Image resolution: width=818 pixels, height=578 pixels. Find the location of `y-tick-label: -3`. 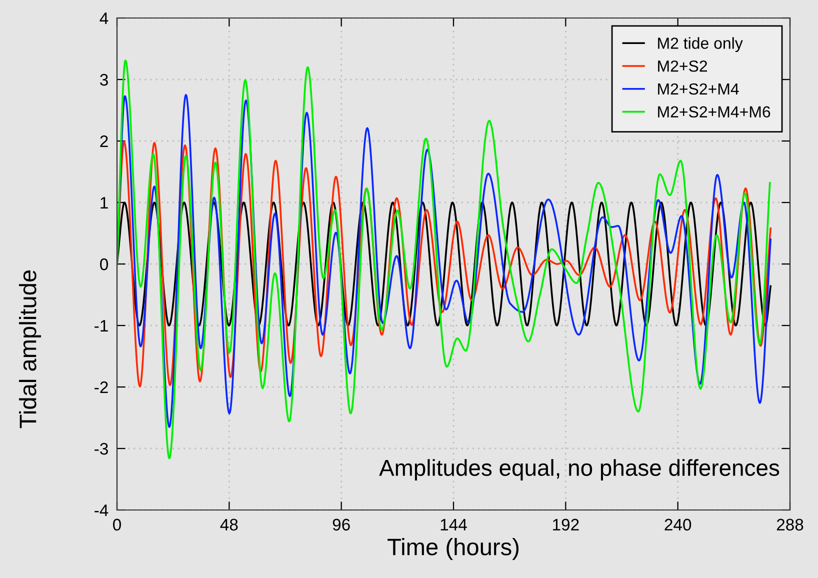

y-tick-label: -3 is located at coordinates (101, 448).